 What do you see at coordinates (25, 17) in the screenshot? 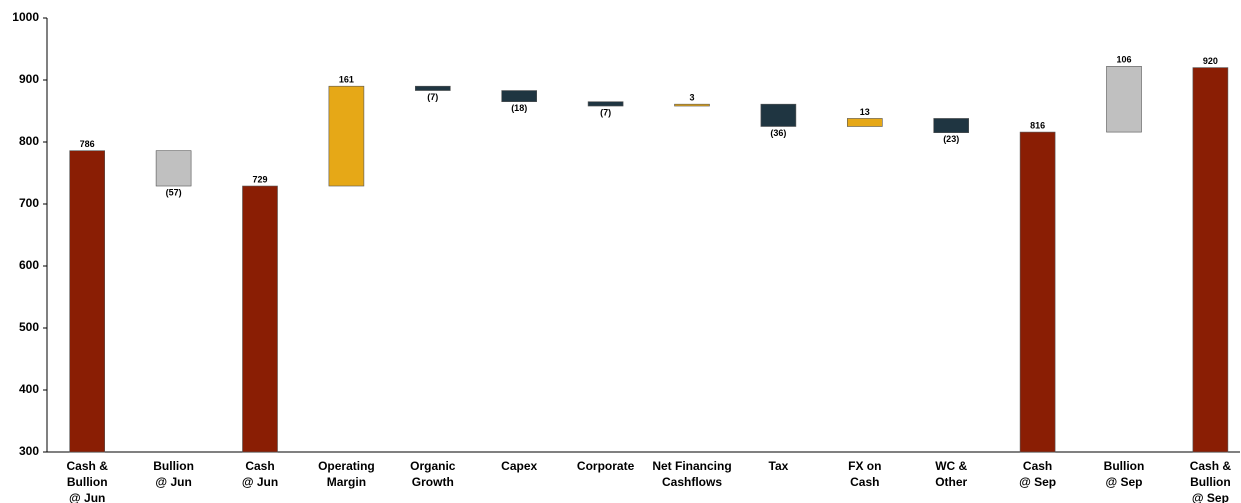
I see `y-tick-label: 1000` at bounding box center [25, 17].